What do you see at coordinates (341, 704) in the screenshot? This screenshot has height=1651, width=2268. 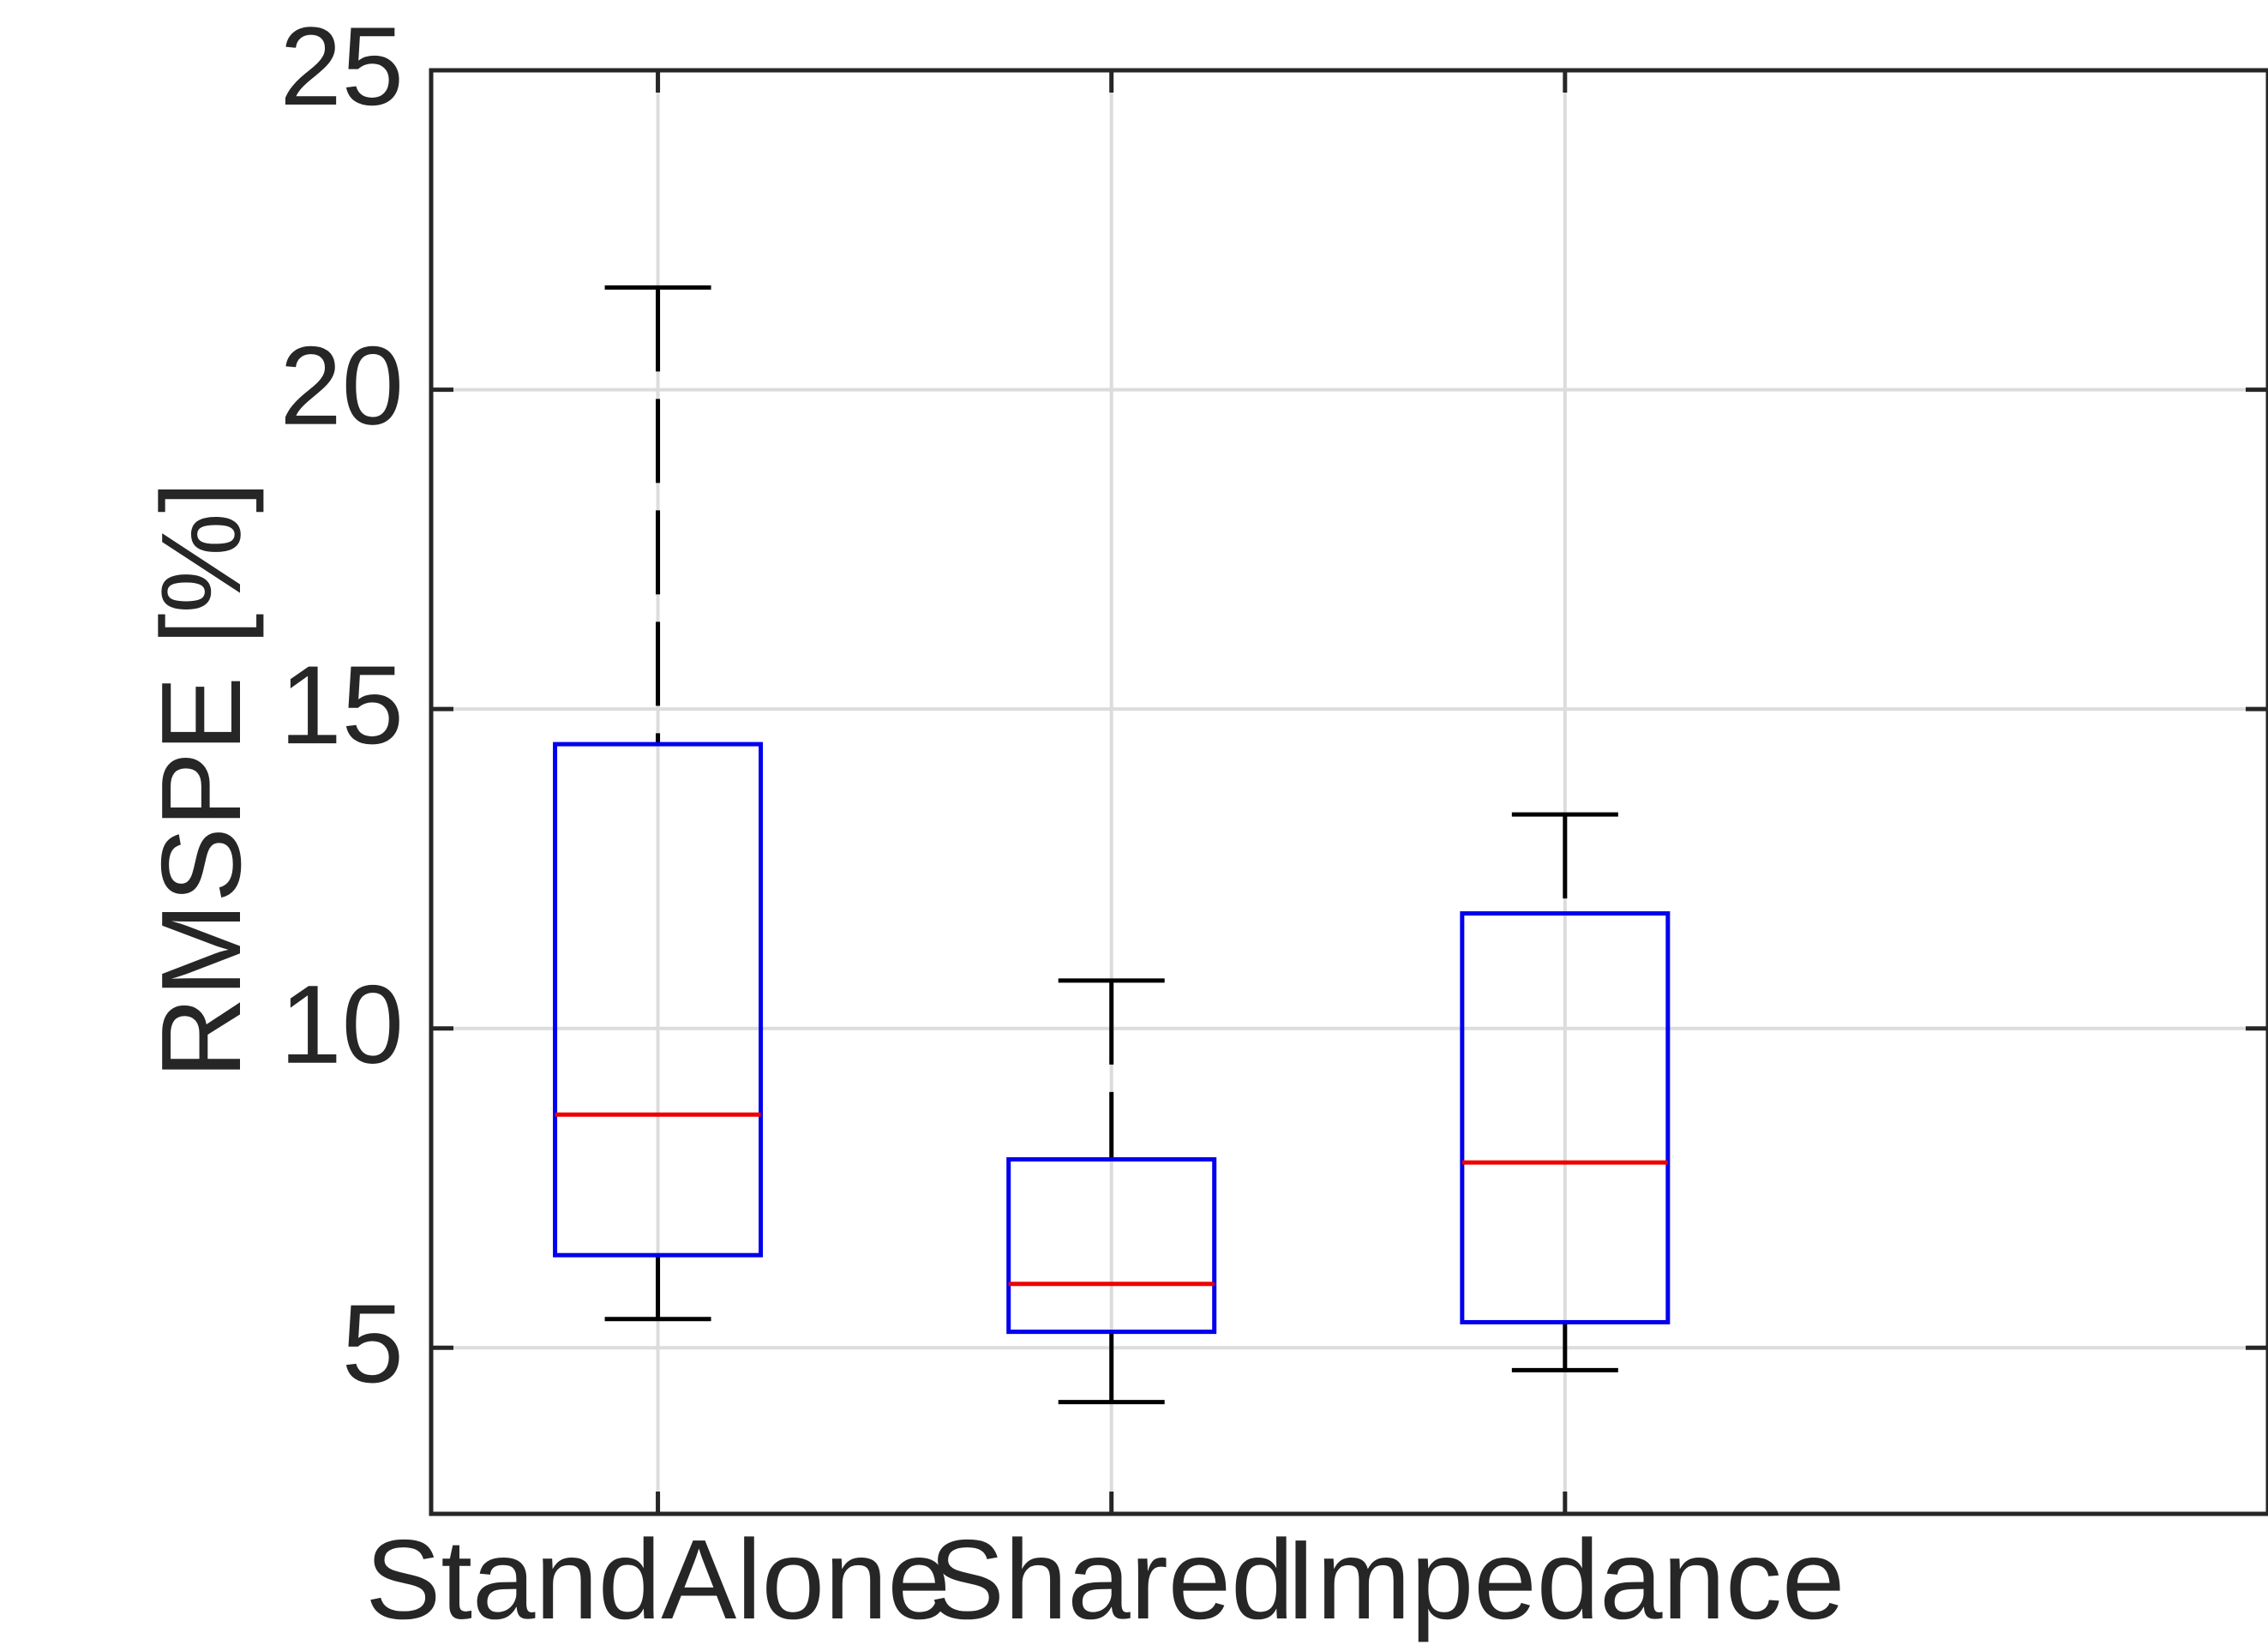 I see `y-tick-label-15: 15` at bounding box center [341, 704].